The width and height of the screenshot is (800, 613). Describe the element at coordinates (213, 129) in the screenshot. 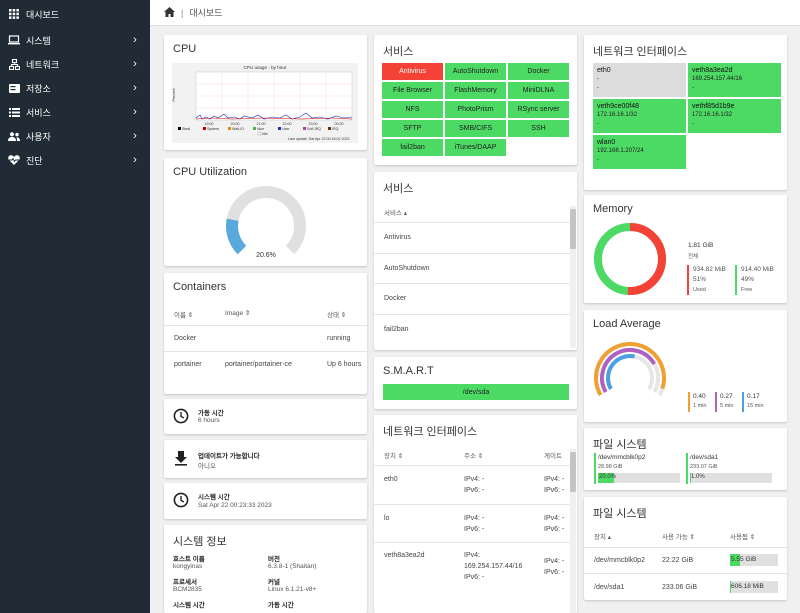

I see `legend-item: System` at that location.